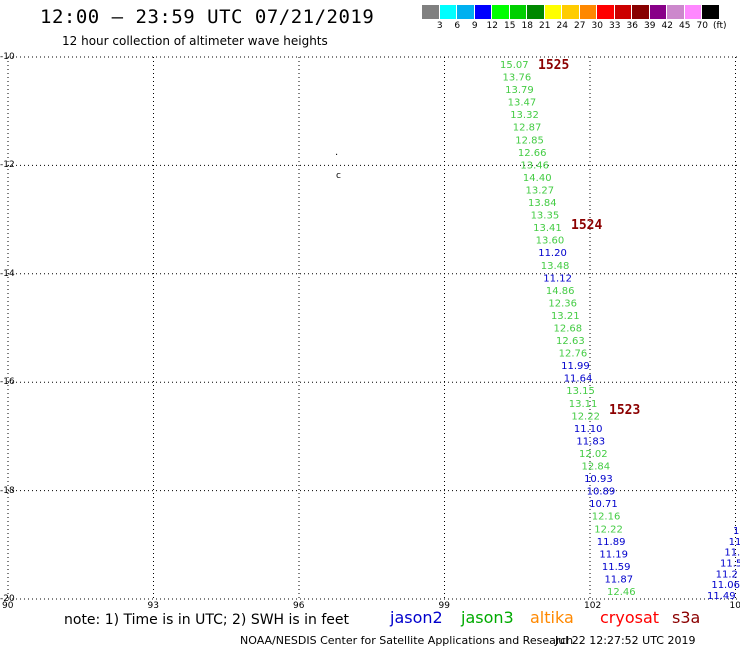 Image resolution: width=740 pixels, height=650 pixels. What do you see at coordinates (630, 617) in the screenshot?
I see `satellite-legend-item: cryosat` at bounding box center [630, 617].